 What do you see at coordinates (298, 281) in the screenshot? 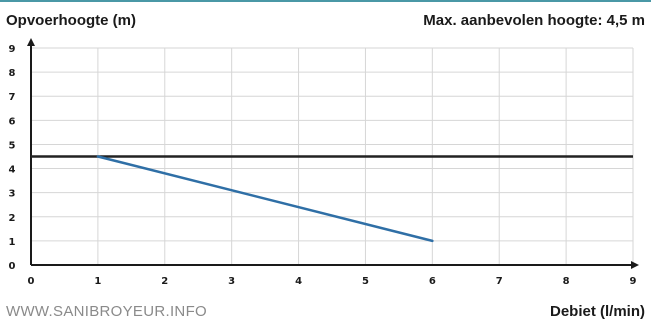
I see `x-tick-label: 4` at bounding box center [298, 281].